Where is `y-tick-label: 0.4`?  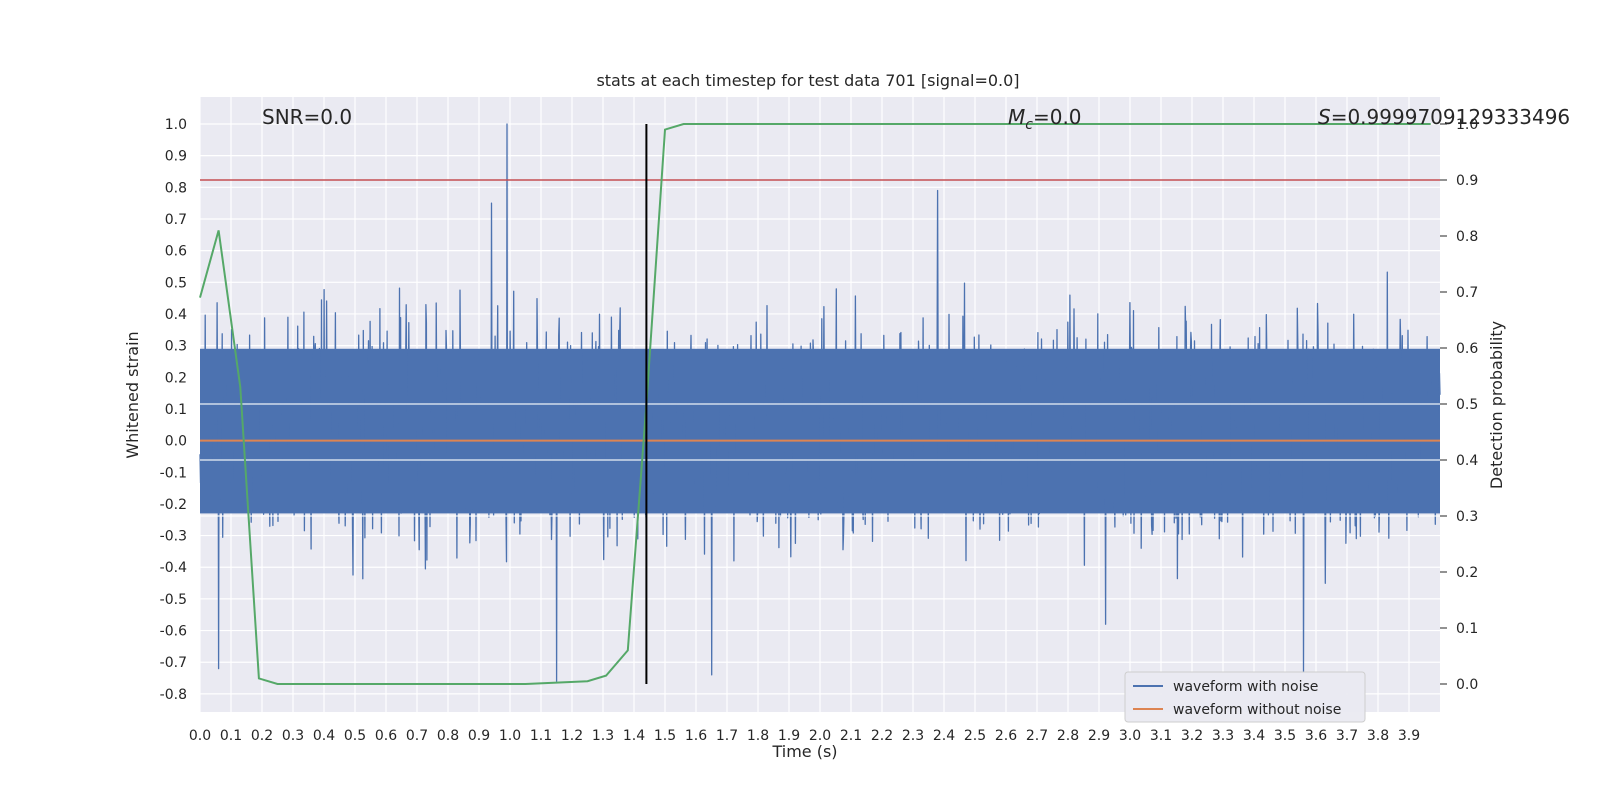 y-tick-label: 0.4 is located at coordinates (176, 315).